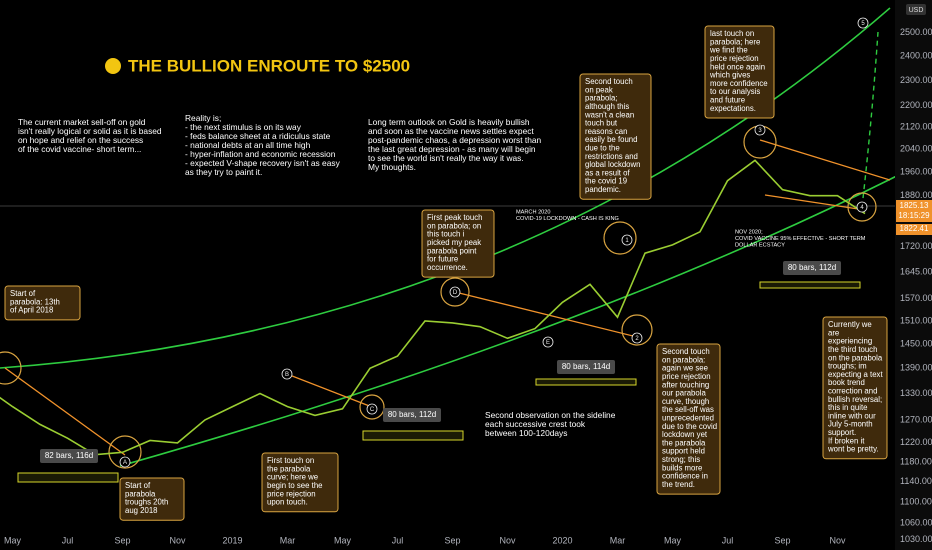  I want to click on other-price: 1822.41, so click(914, 228).